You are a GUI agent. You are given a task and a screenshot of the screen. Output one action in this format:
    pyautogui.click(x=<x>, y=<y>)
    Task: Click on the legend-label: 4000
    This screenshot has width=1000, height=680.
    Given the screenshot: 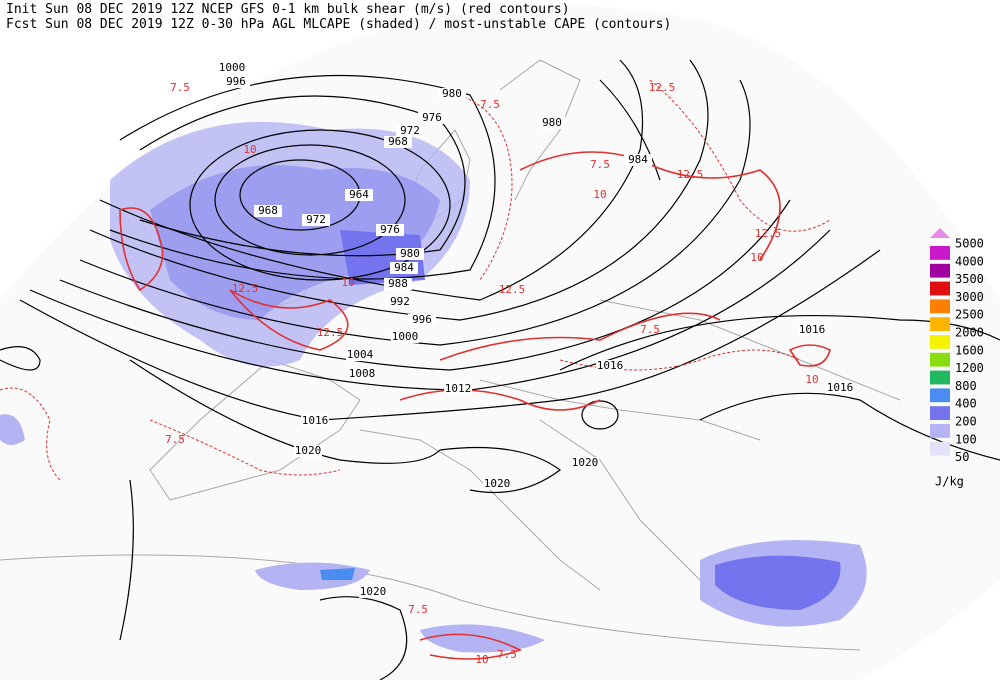 What is the action you would take?
    pyautogui.click(x=969, y=261)
    